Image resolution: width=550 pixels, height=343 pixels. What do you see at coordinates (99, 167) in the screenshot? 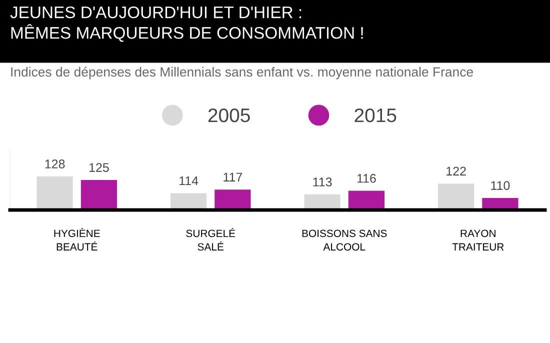
I see `data-label: 125` at bounding box center [99, 167].